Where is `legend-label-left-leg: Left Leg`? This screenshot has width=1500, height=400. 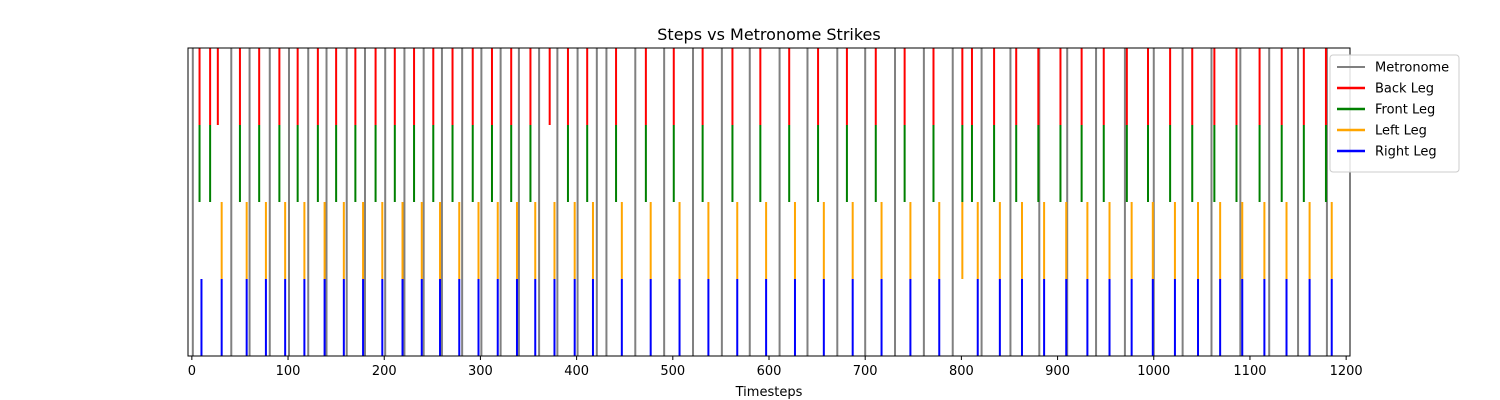 legend-label-left-leg: Left Leg is located at coordinates (1401, 131).